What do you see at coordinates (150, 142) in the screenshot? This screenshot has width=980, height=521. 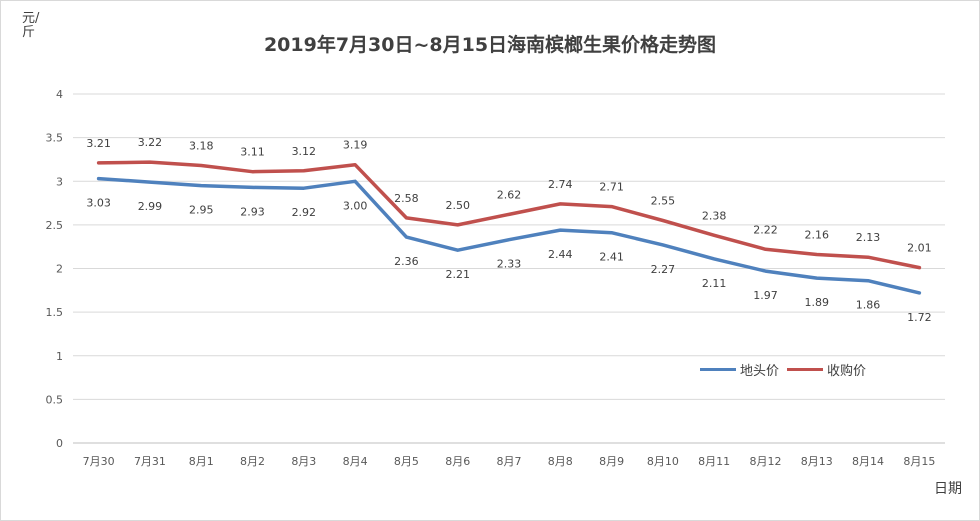 I see `data-label: 3.22` at bounding box center [150, 142].